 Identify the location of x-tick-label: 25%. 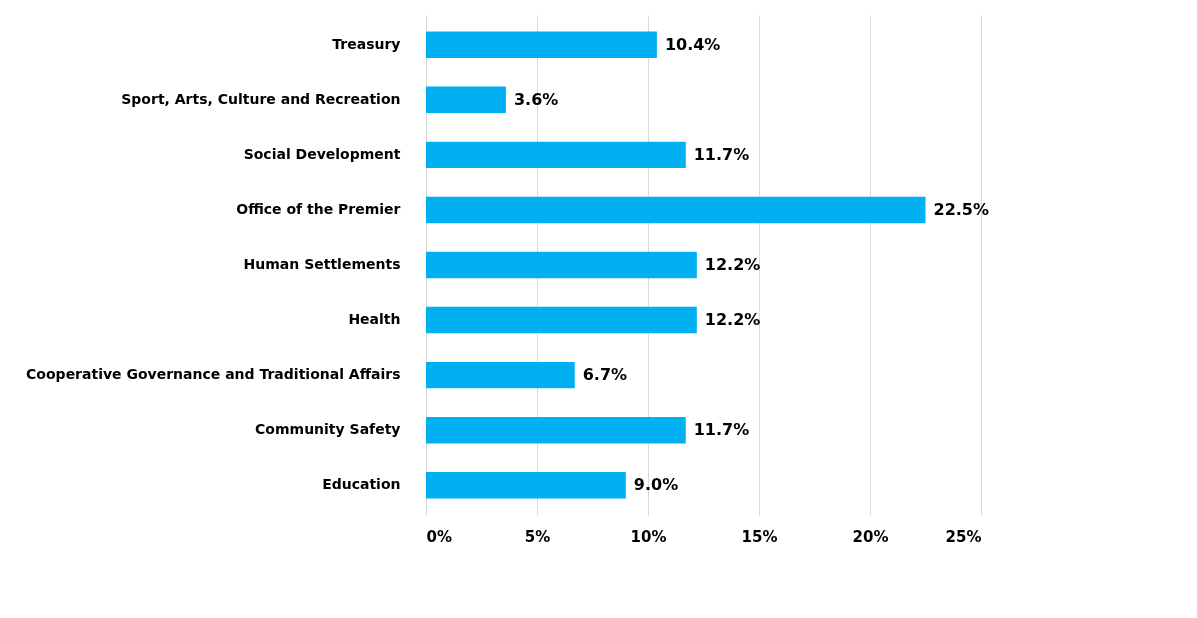
(963, 536).